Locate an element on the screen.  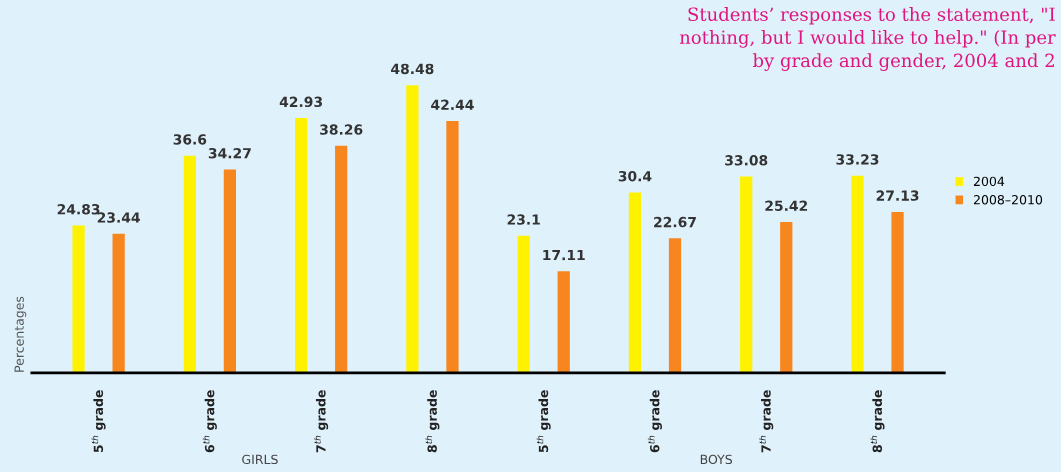
data-label: 22.67 is located at coordinates (675, 222).